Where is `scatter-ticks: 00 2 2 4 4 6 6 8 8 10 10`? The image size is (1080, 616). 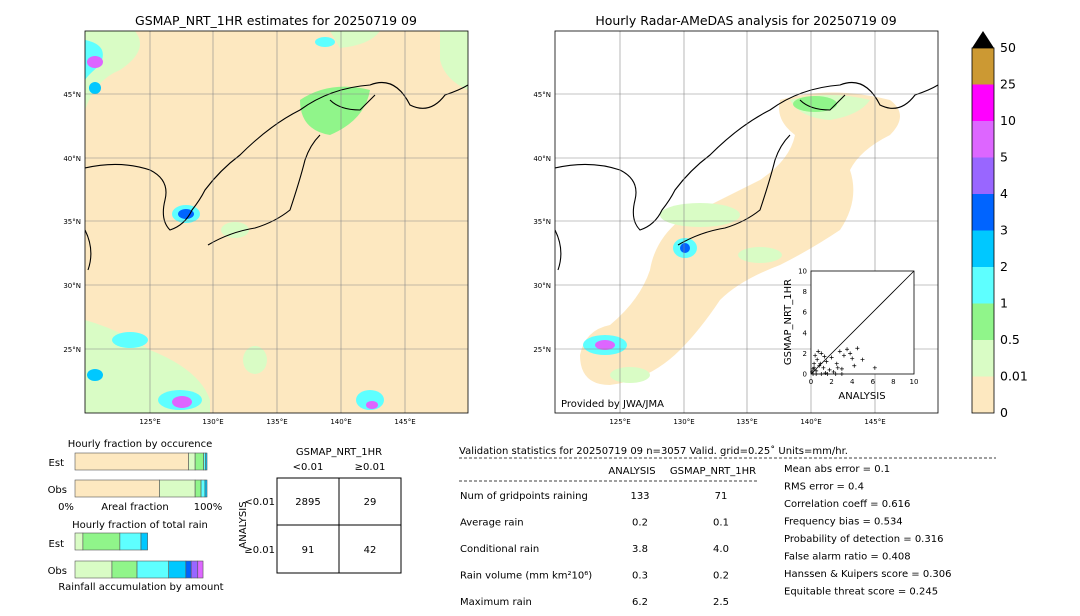
scatter-ticks: 00 2 2 4 4 6 6 8 8 10 10 is located at coordinates (858, 327).